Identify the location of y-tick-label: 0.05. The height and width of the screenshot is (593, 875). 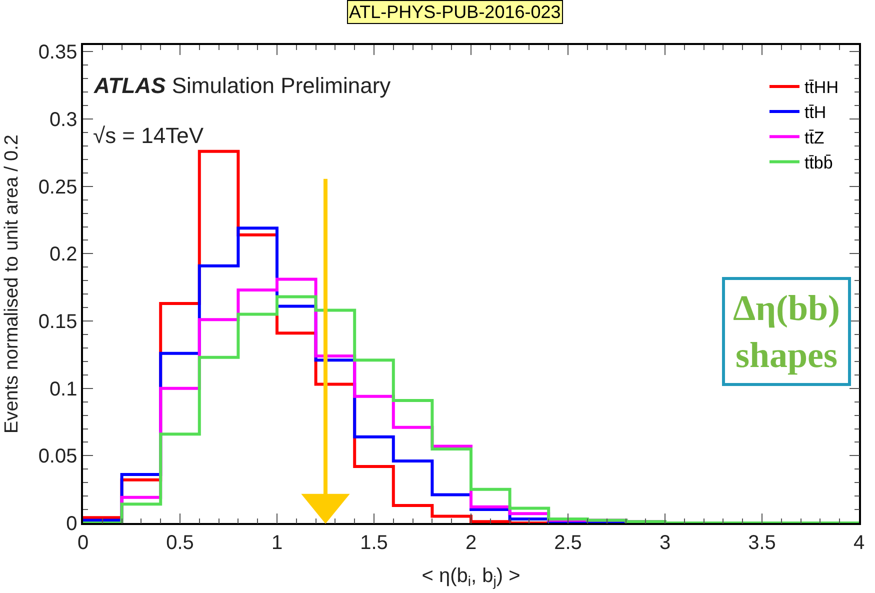
(58, 457).